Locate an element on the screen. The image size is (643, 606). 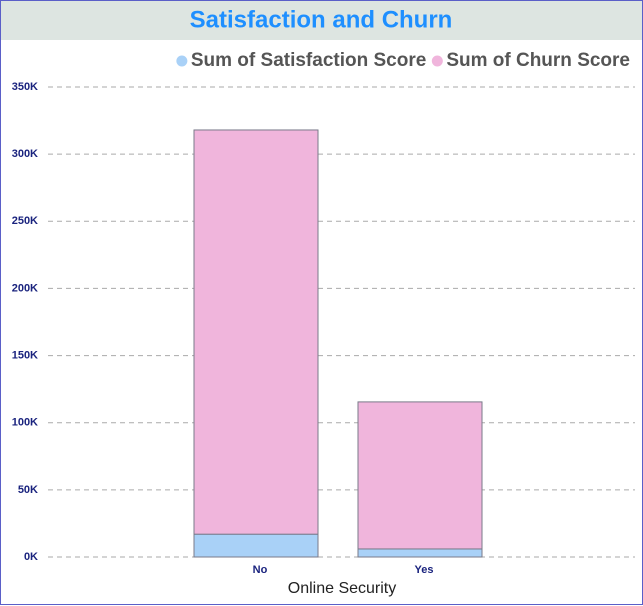
legend-label: Sum of Churn Score is located at coordinates (538, 60).